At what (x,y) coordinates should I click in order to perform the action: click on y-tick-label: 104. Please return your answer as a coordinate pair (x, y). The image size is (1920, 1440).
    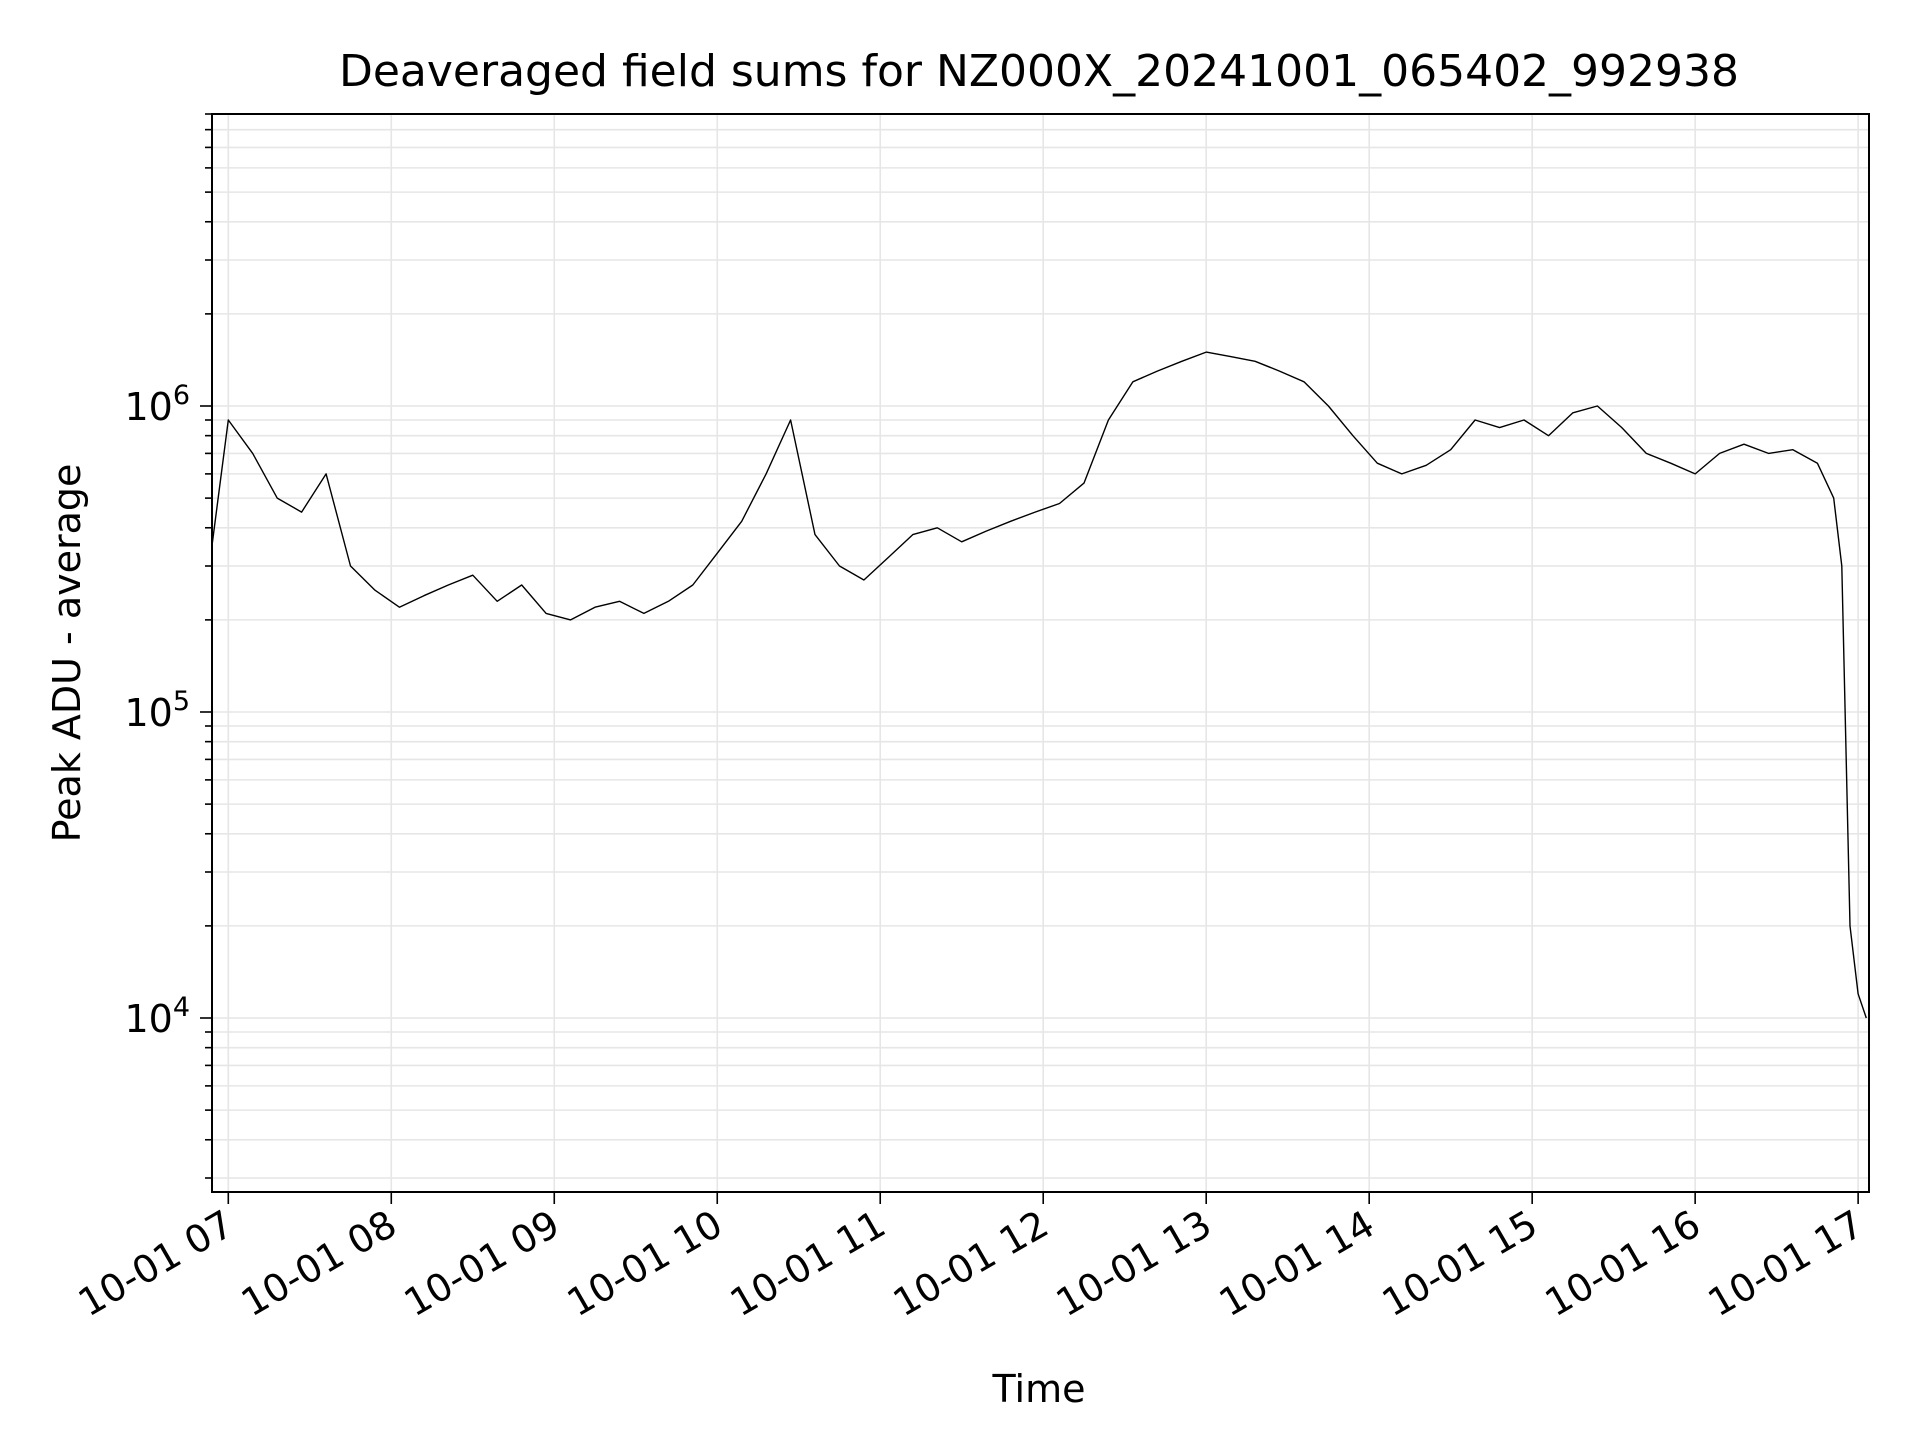
    Looking at the image, I should click on (157, 1016).